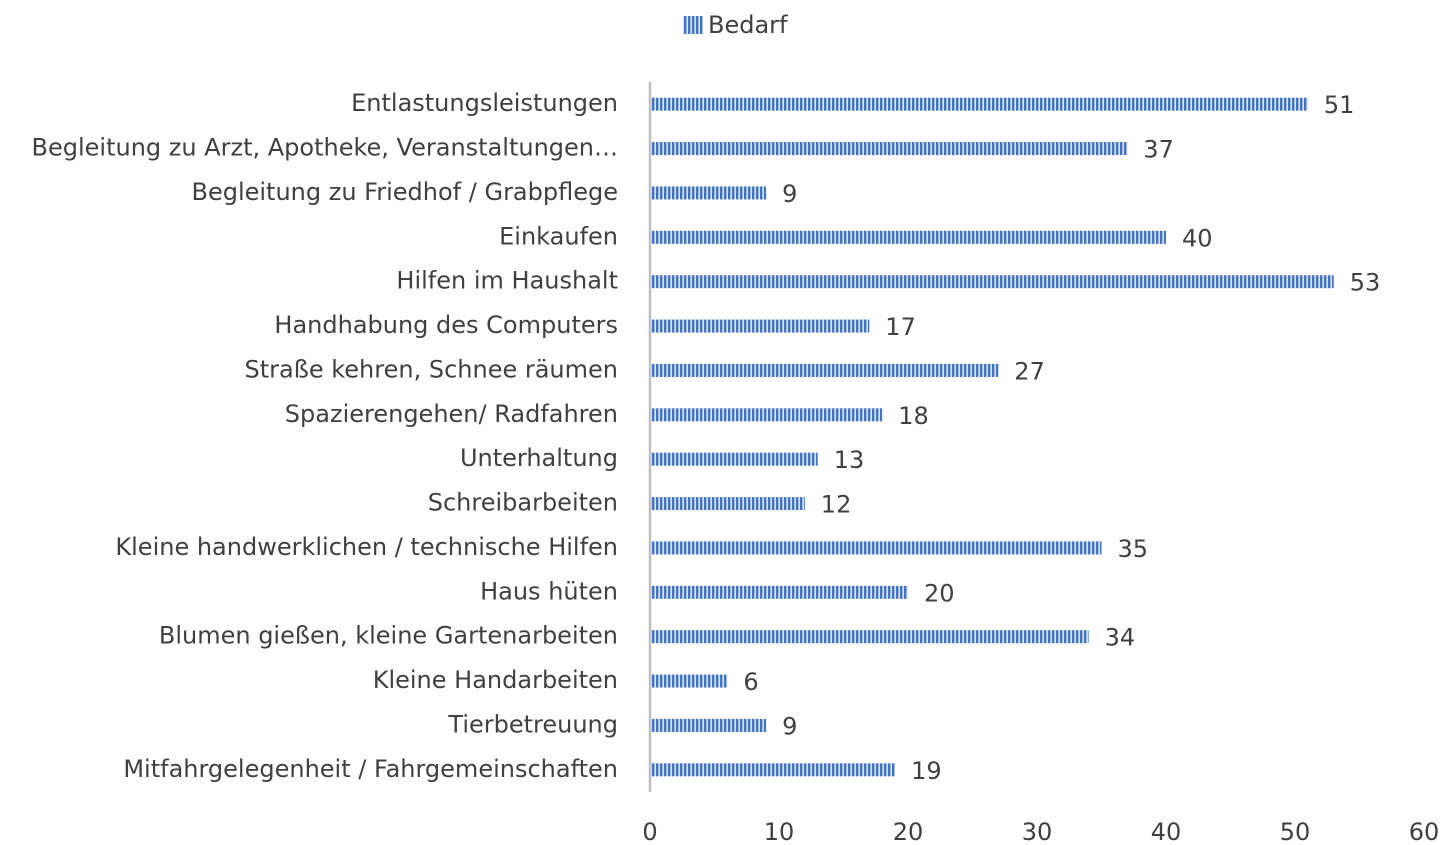 This screenshot has height=845, width=1443. I want to click on x-tick-label: 50, so click(1295, 831).